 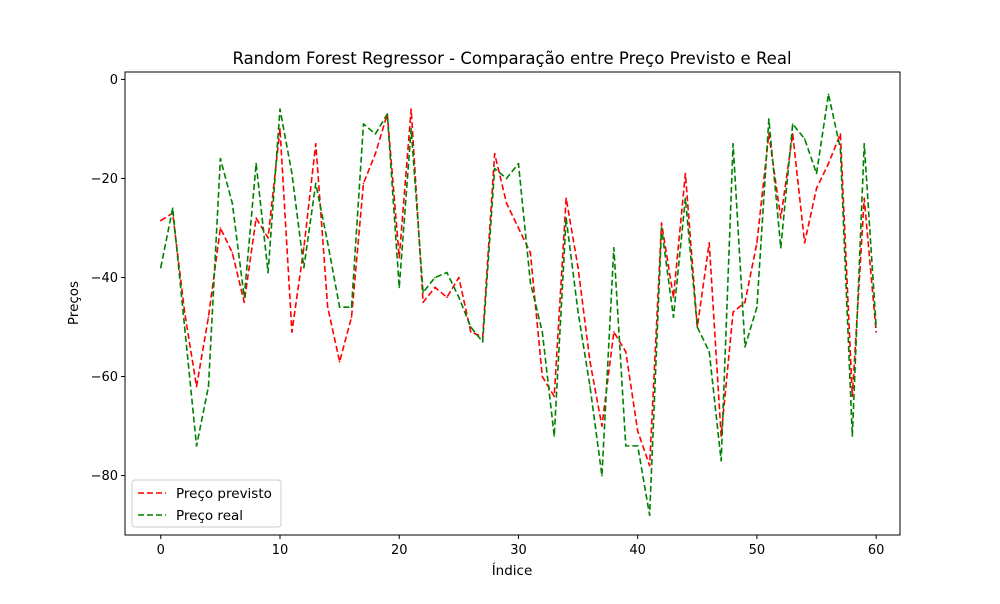 I want to click on y-tick-label: −40, so click(x=104, y=278).